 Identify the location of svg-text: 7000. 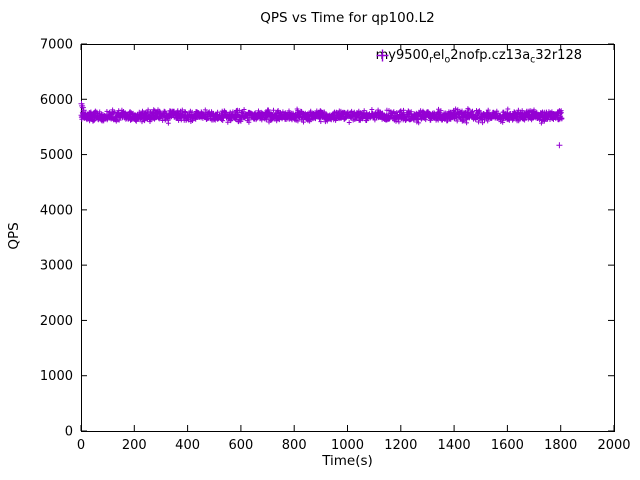
(56, 45).